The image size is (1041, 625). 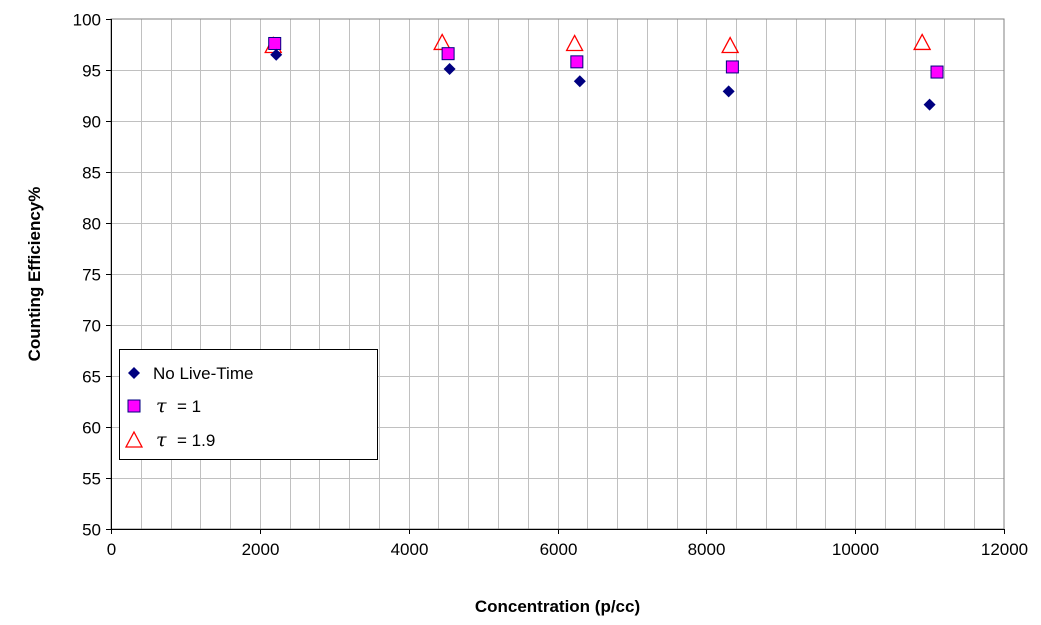 What do you see at coordinates (707, 549) in the screenshot?
I see `x-tick-label: 8000` at bounding box center [707, 549].